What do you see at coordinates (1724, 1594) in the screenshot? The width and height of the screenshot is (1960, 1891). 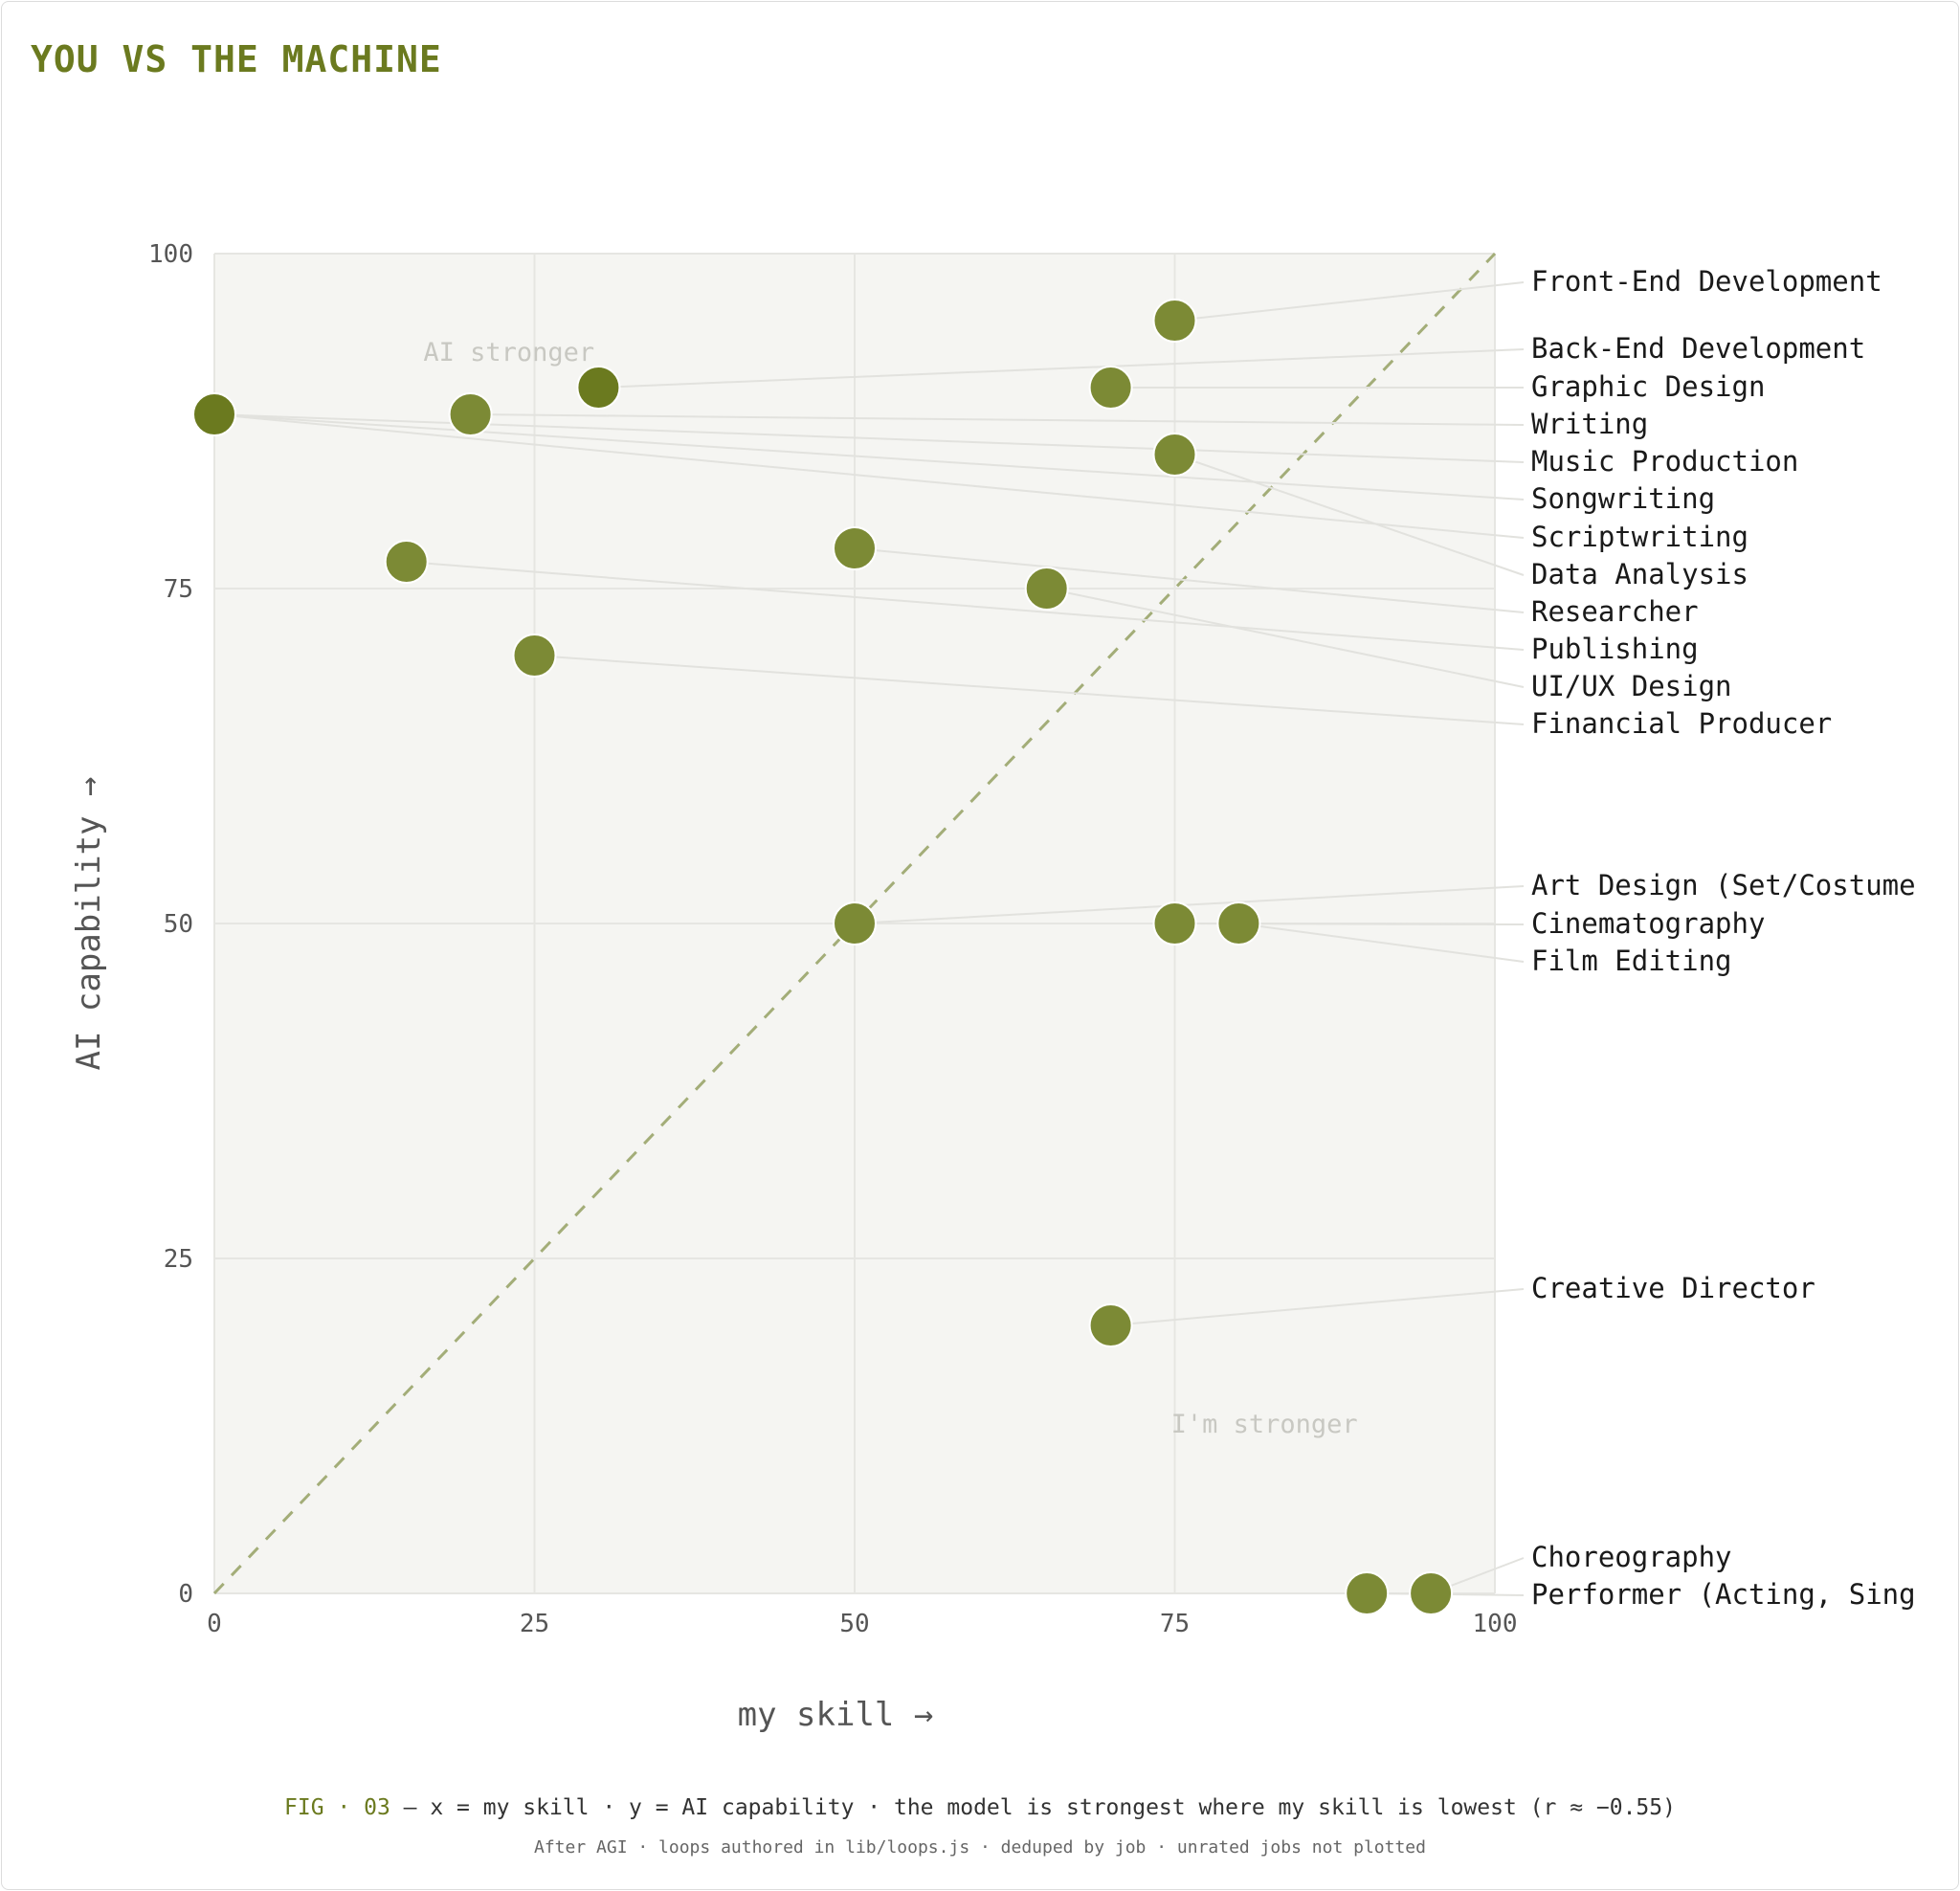 I see `point-label: Performer (Acting, Sing` at bounding box center [1724, 1594].